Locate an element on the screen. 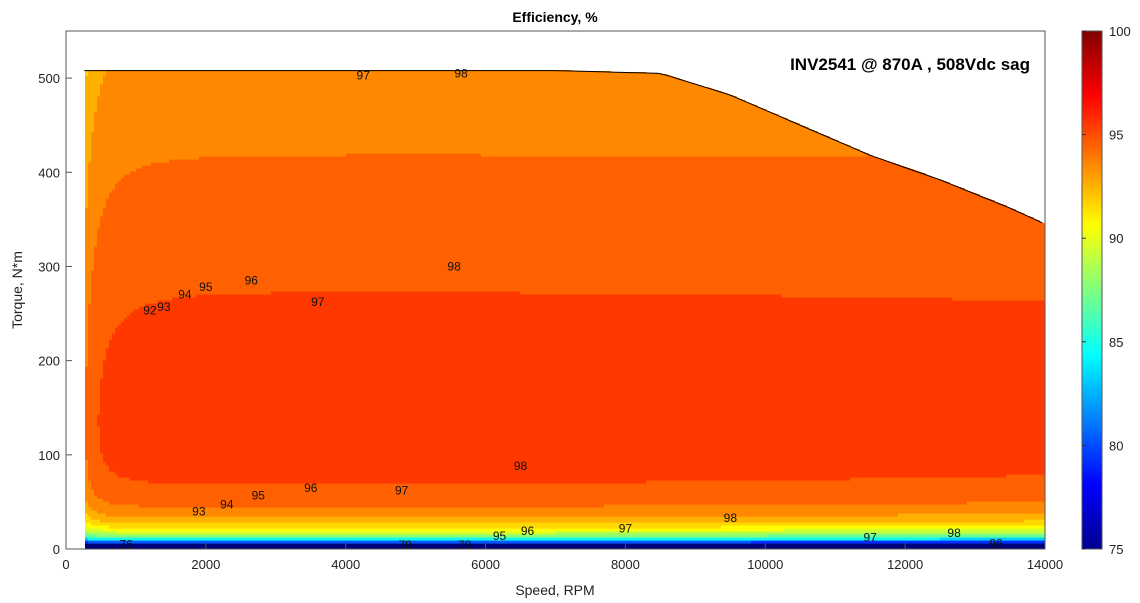 The height and width of the screenshot is (603, 1140). y-tick-label: 300 is located at coordinates (49, 266).